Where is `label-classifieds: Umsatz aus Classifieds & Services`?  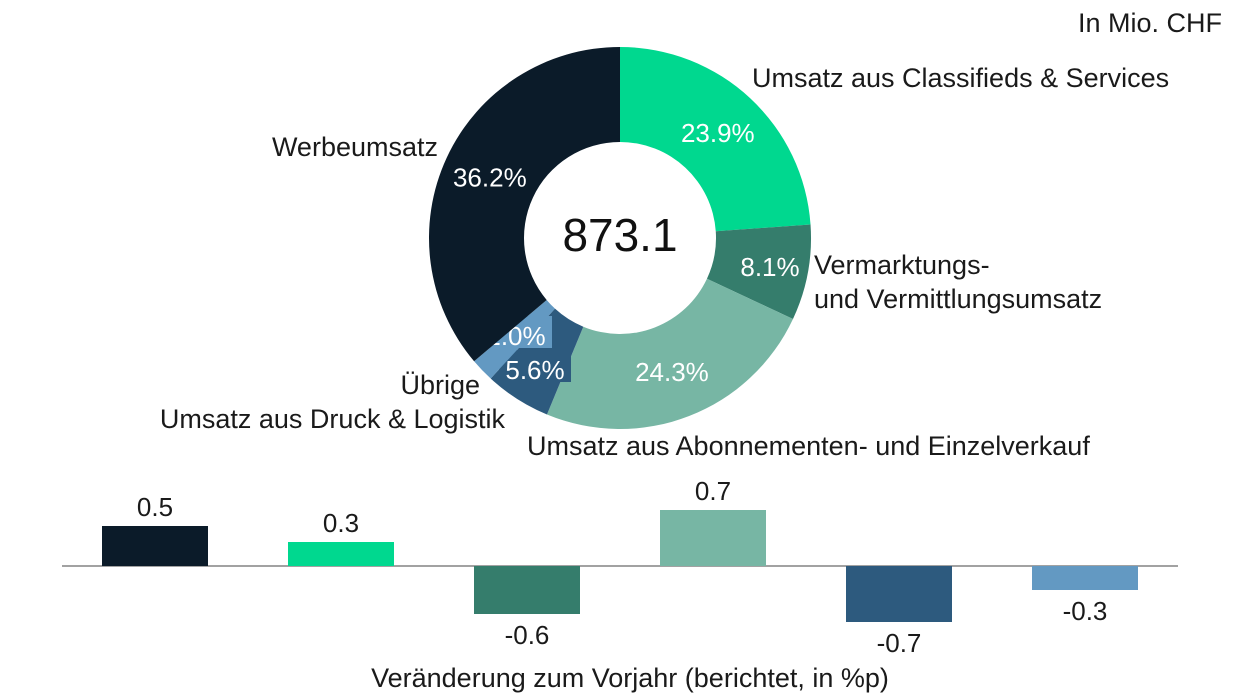 label-classifieds: Umsatz aus Classifieds & Services is located at coordinates (960, 78).